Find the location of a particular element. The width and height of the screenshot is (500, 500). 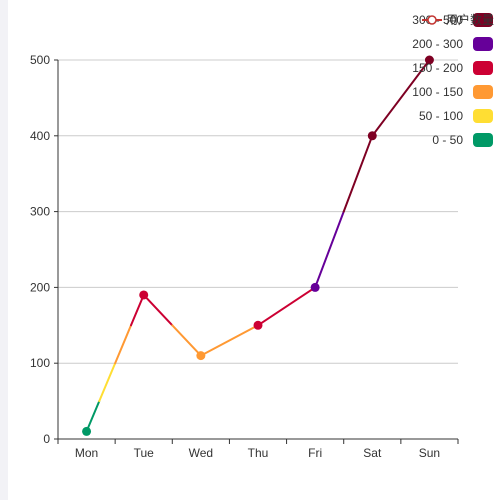

legend-label: 150 - 200 is located at coordinates (437, 68).